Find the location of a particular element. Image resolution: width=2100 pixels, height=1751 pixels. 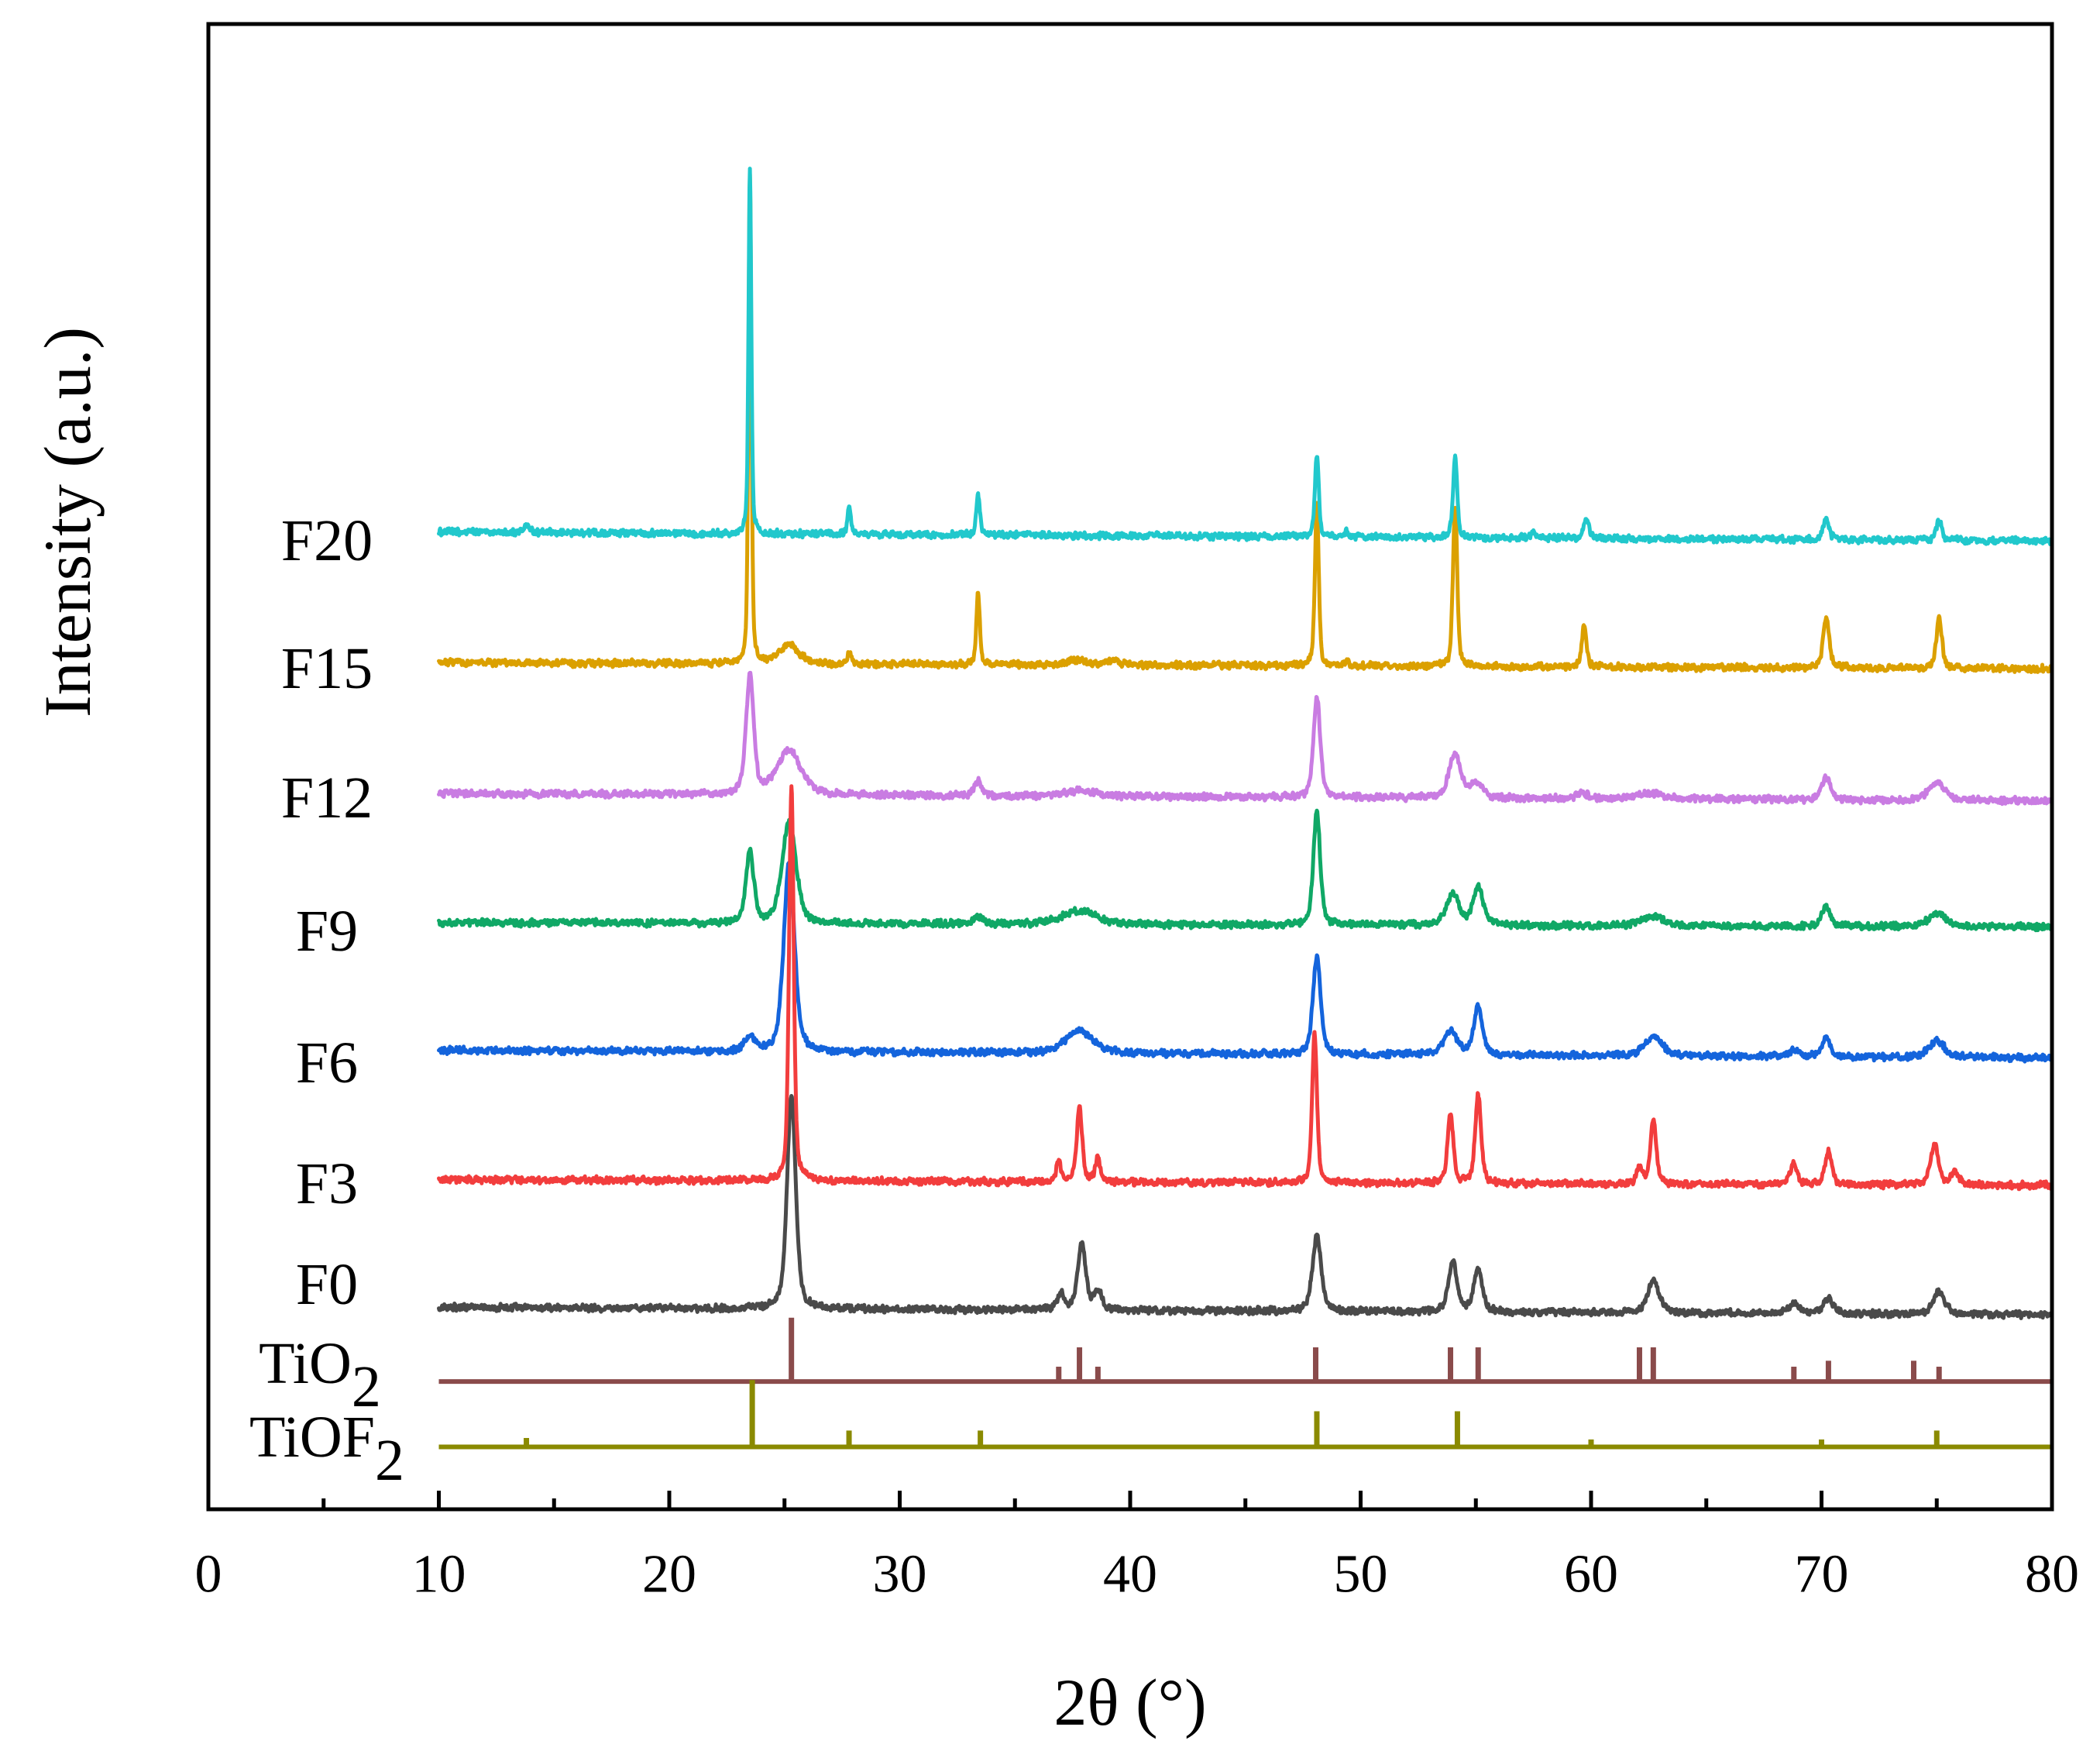

x-tick-label: 30 is located at coordinates (900, 1575).